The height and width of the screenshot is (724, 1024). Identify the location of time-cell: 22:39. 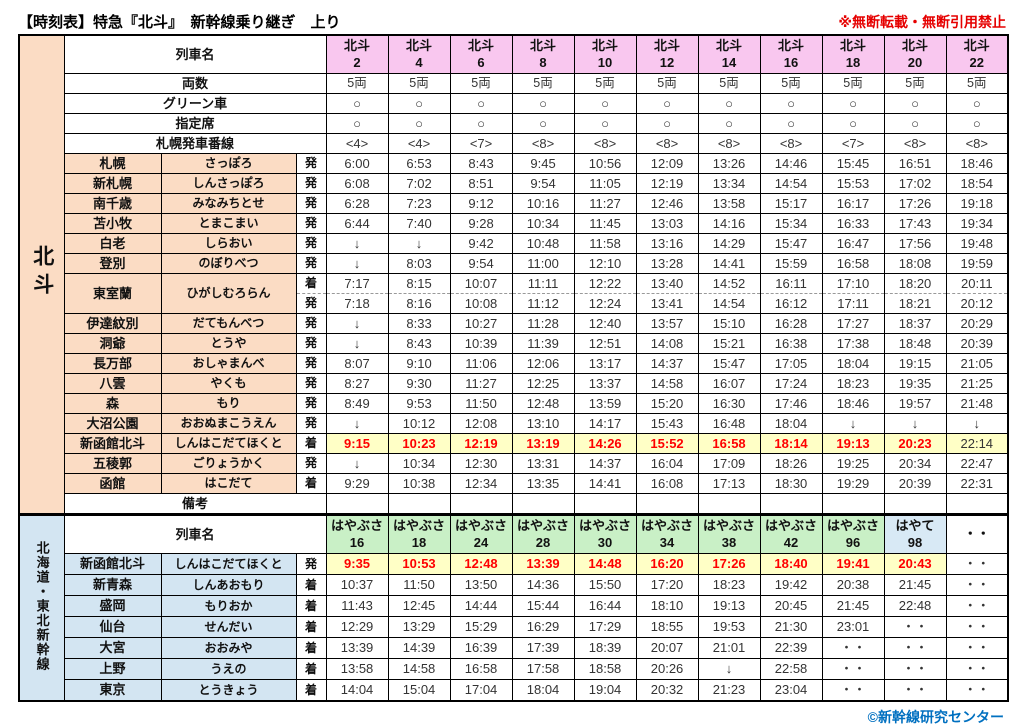
(791, 648).